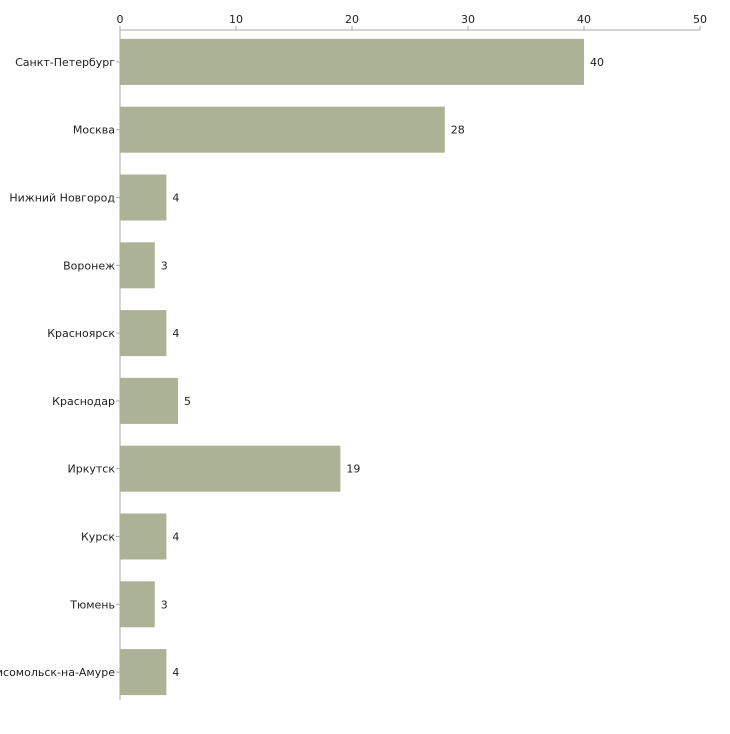  What do you see at coordinates (597, 62) in the screenshot?
I see `value-label: 40` at bounding box center [597, 62].